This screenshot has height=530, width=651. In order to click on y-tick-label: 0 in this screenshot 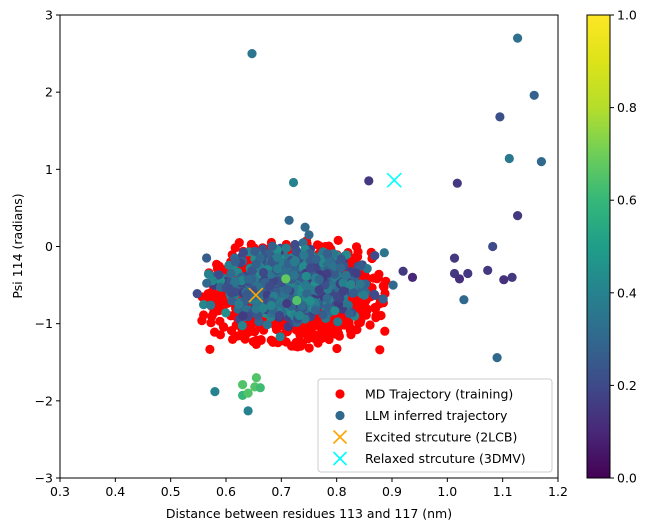, I will do `click(49, 246)`.